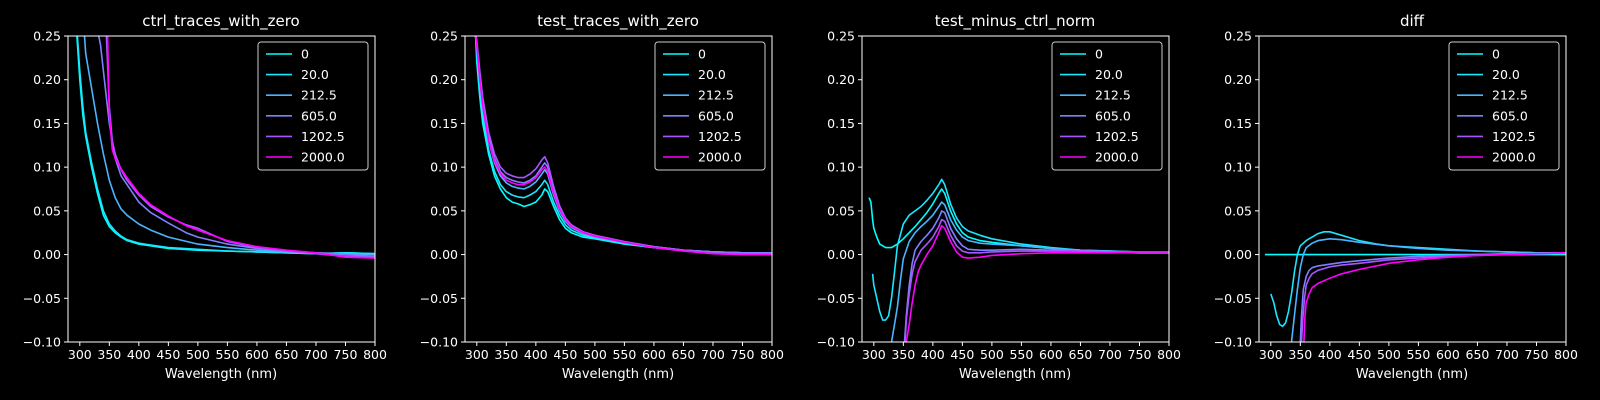 The width and height of the screenshot is (1600, 400). What do you see at coordinates (1412, 21) in the screenshot?
I see `chart-title: diff` at bounding box center [1412, 21].